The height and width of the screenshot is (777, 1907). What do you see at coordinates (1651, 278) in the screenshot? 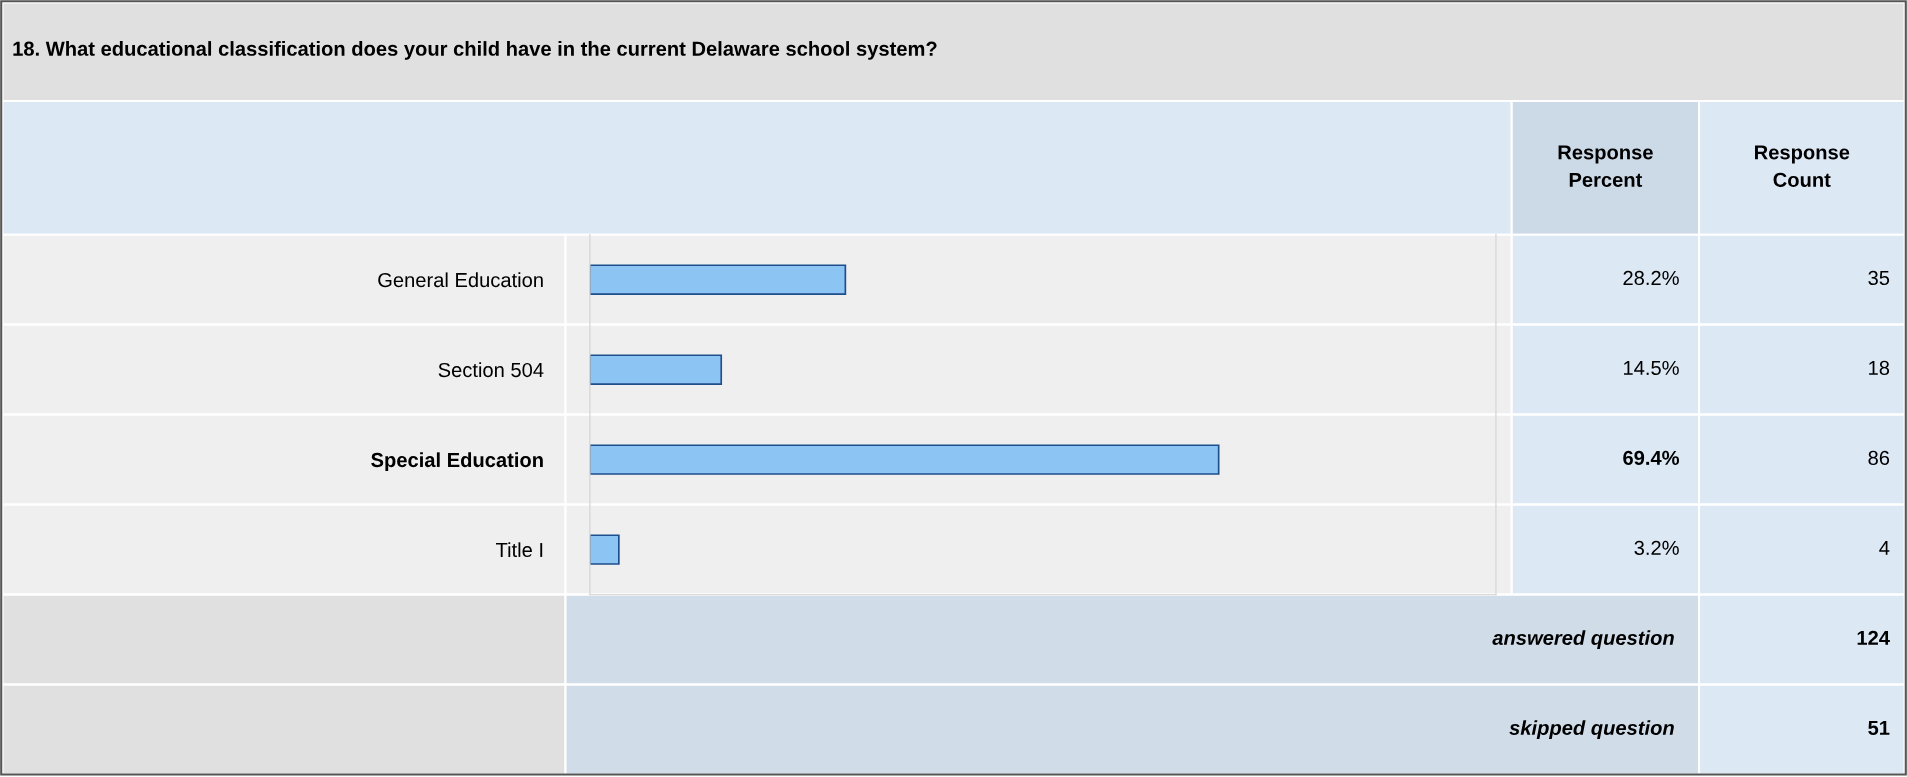
I see `data-label: 28.2%` at bounding box center [1651, 278].